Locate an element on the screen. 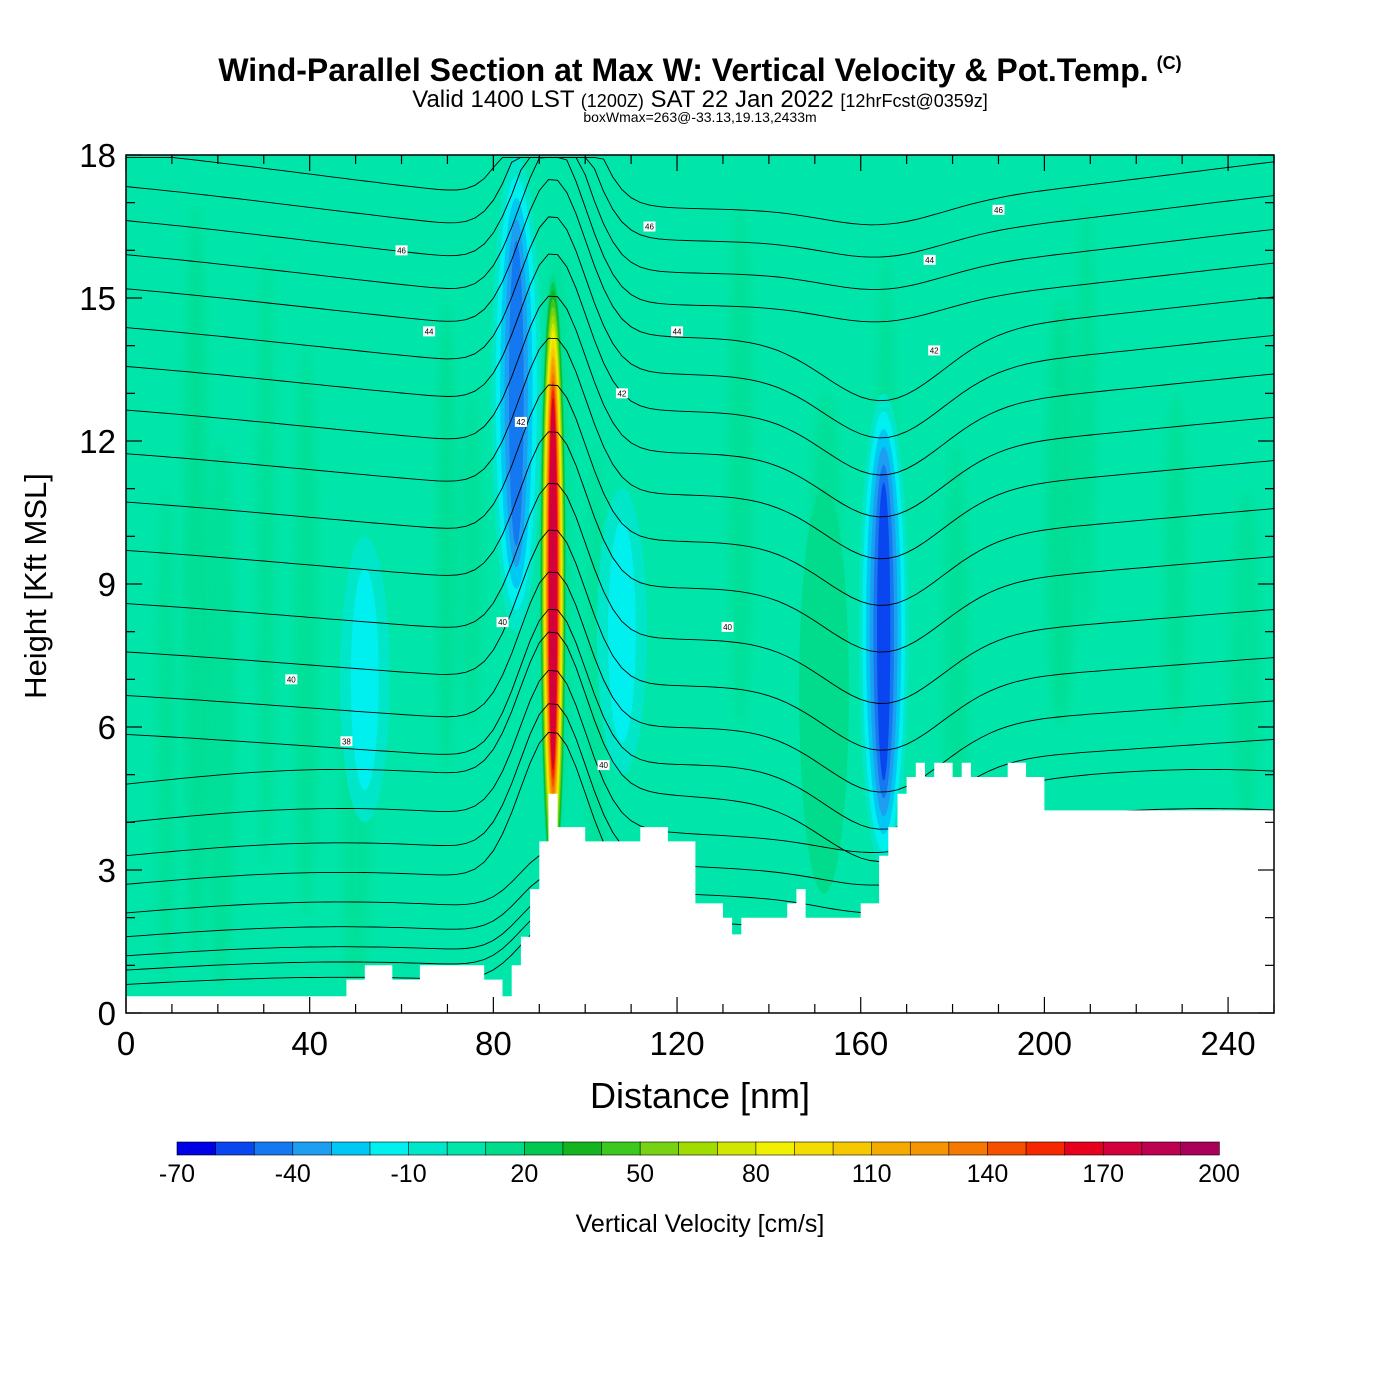 Image resolution: width=1400 pixels, height=1400 pixels. x-tick-label: 120 is located at coordinates (677, 1043).